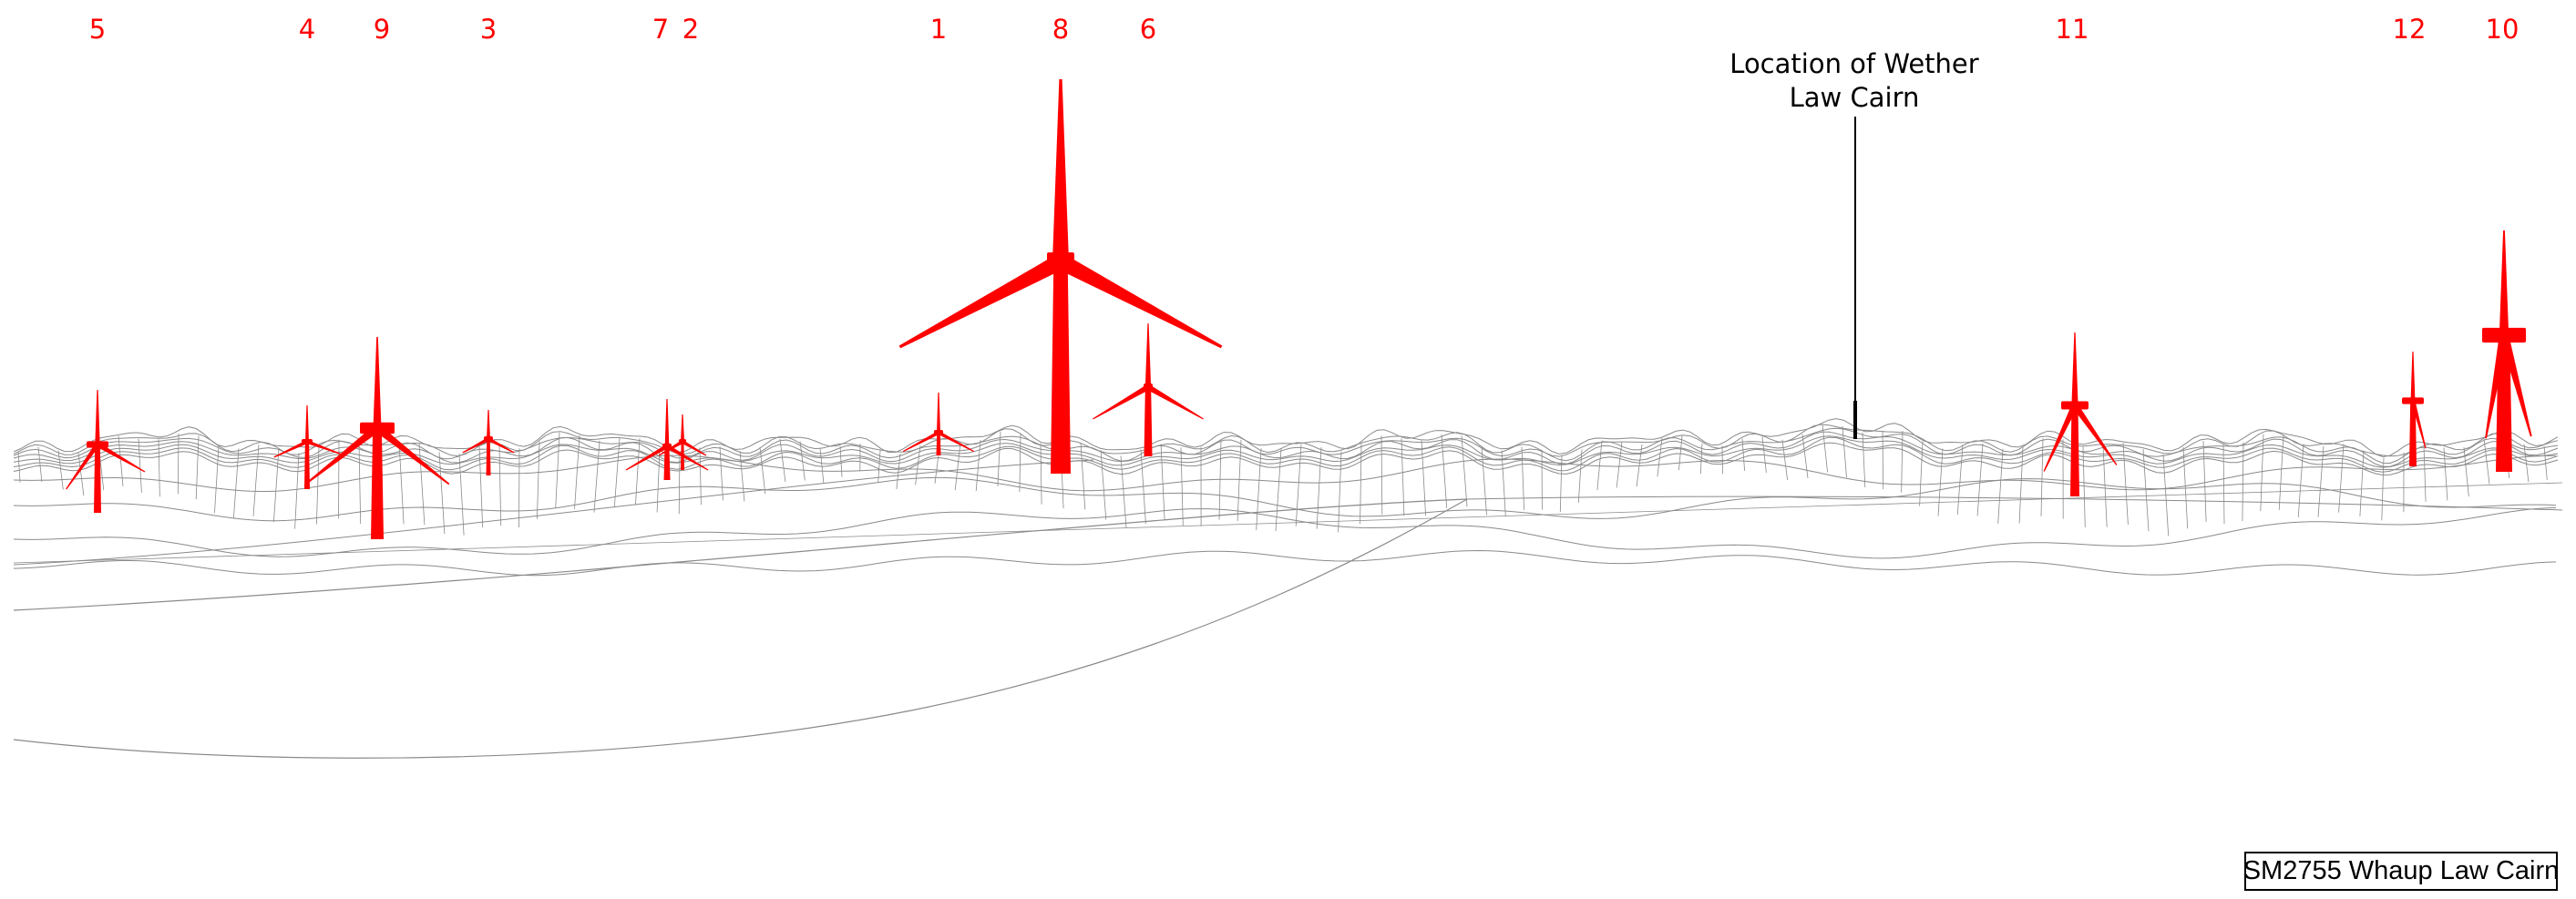 The width and height of the screenshot is (2576, 899). Describe the element at coordinates (661, 30) in the screenshot. I see `turbine-number-7: 7` at that location.